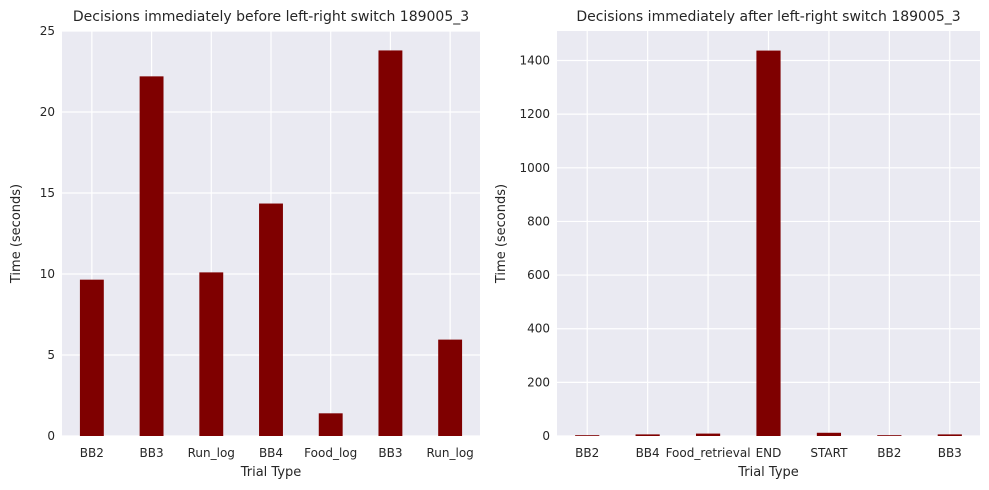  I want to click on y-tick-label: 25, so click(47, 31).